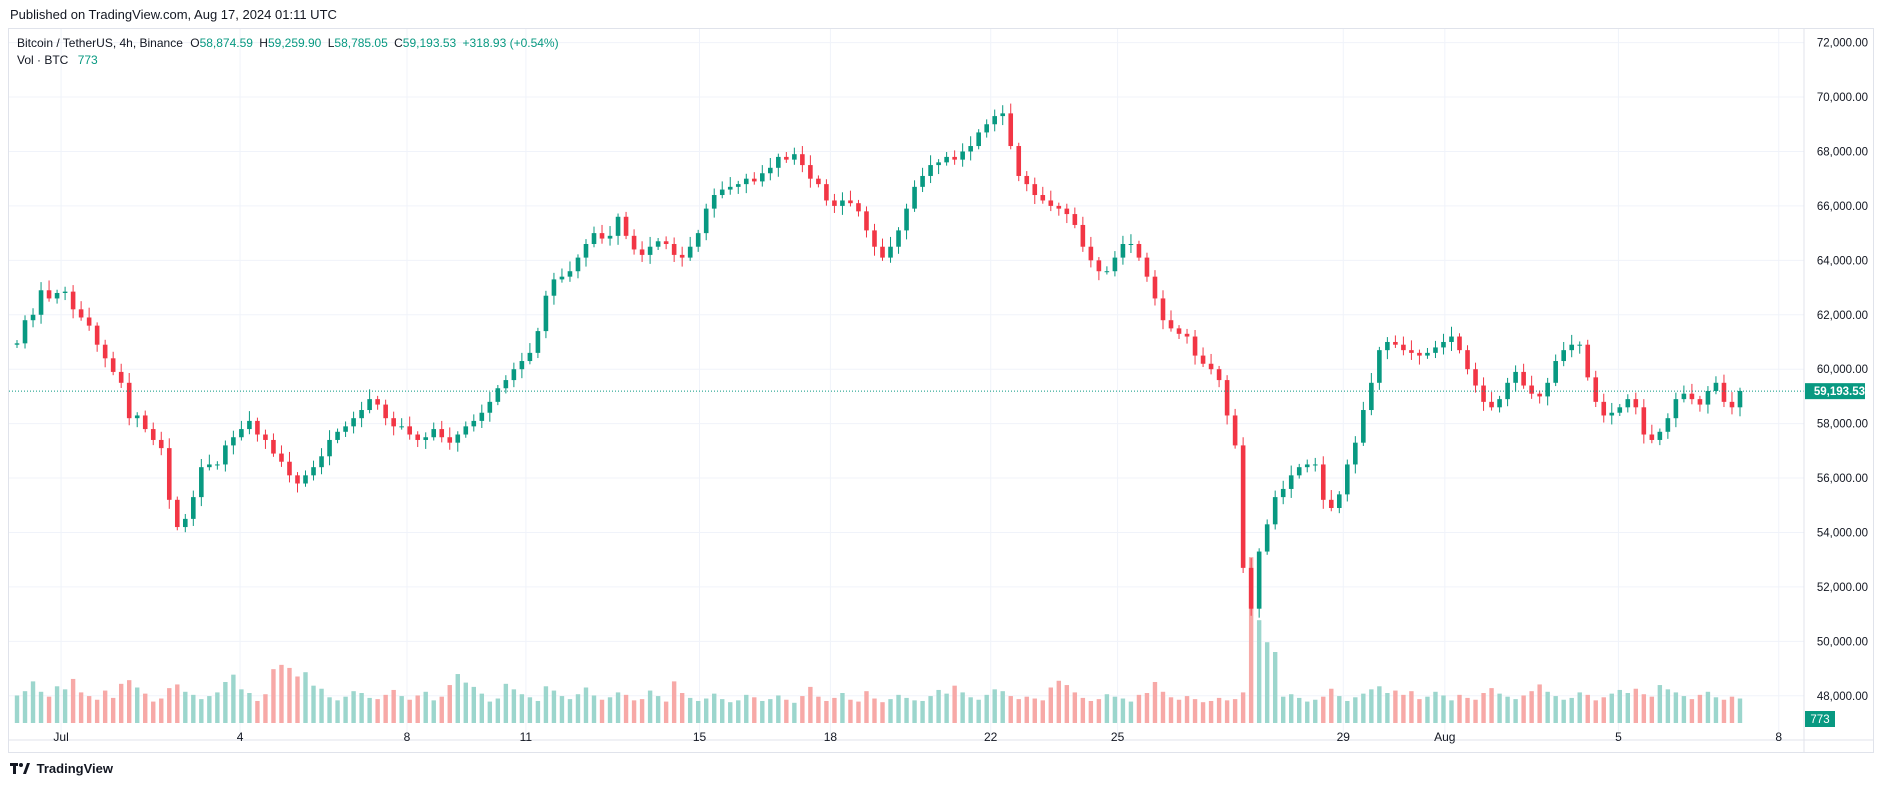 The width and height of the screenshot is (1883, 788). Describe the element at coordinates (963, 737) in the screenshot. I see `time-axis: Jul48111518222529Aug58121518` at that location.